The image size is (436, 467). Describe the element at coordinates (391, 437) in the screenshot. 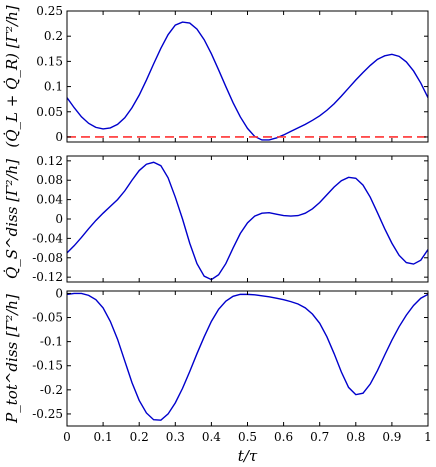

I see `x-tick-label: 0.9` at that location.